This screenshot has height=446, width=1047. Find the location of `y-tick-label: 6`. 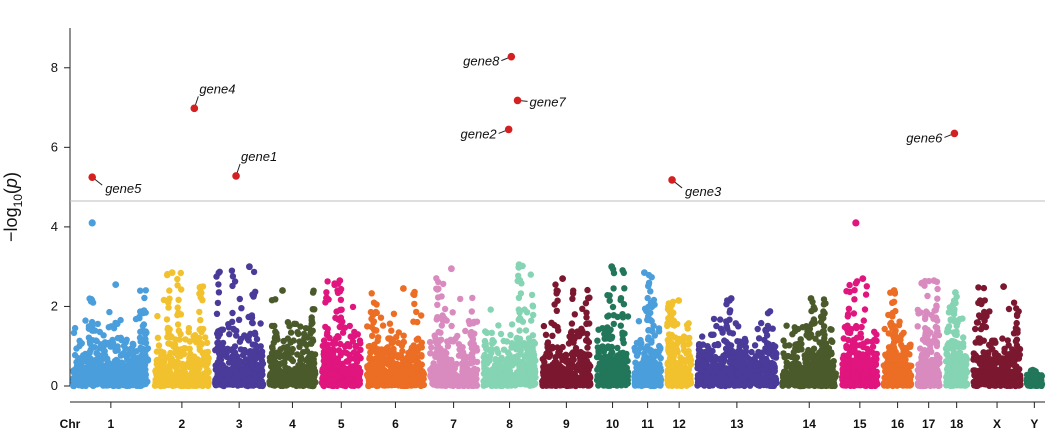

y-tick-label: 6 is located at coordinates (54, 146).